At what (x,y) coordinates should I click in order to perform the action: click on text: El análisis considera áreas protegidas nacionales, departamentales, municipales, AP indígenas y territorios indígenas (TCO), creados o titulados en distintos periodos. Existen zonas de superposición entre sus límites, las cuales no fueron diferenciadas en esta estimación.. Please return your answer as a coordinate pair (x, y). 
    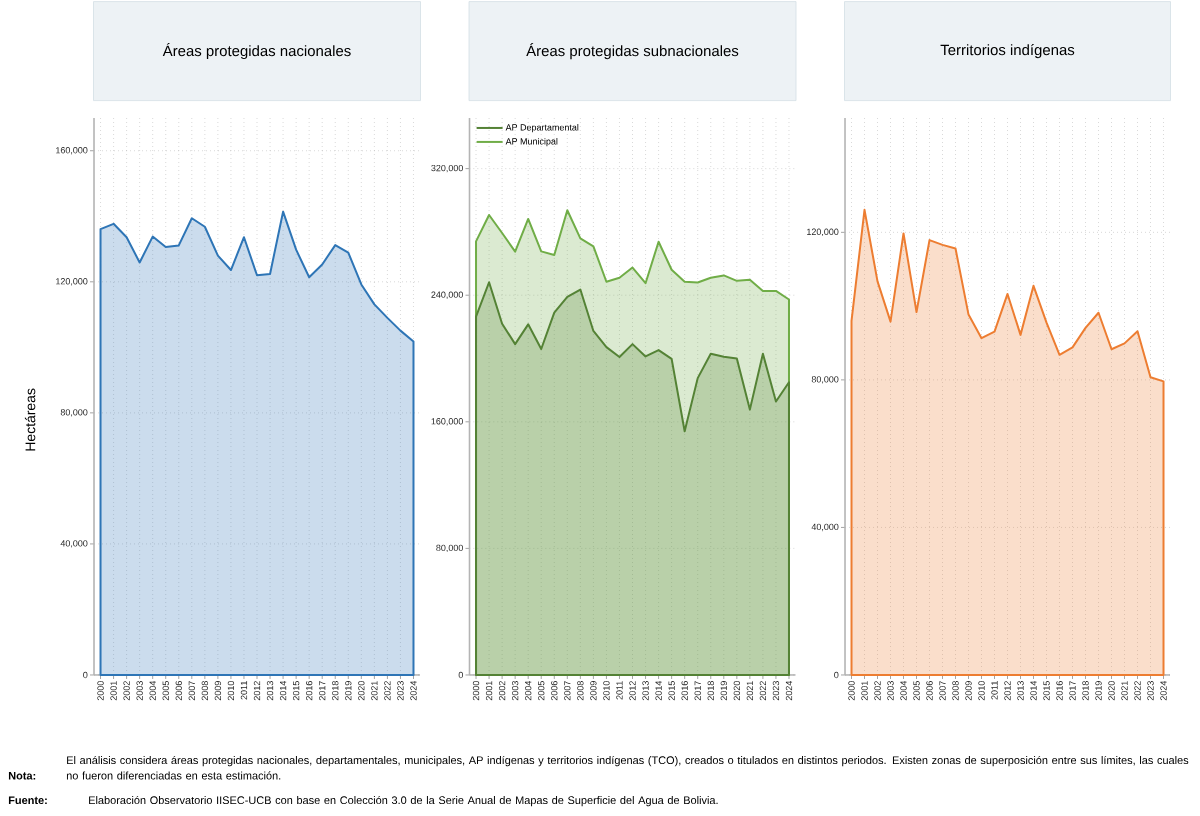
    Looking at the image, I should click on (627, 767).